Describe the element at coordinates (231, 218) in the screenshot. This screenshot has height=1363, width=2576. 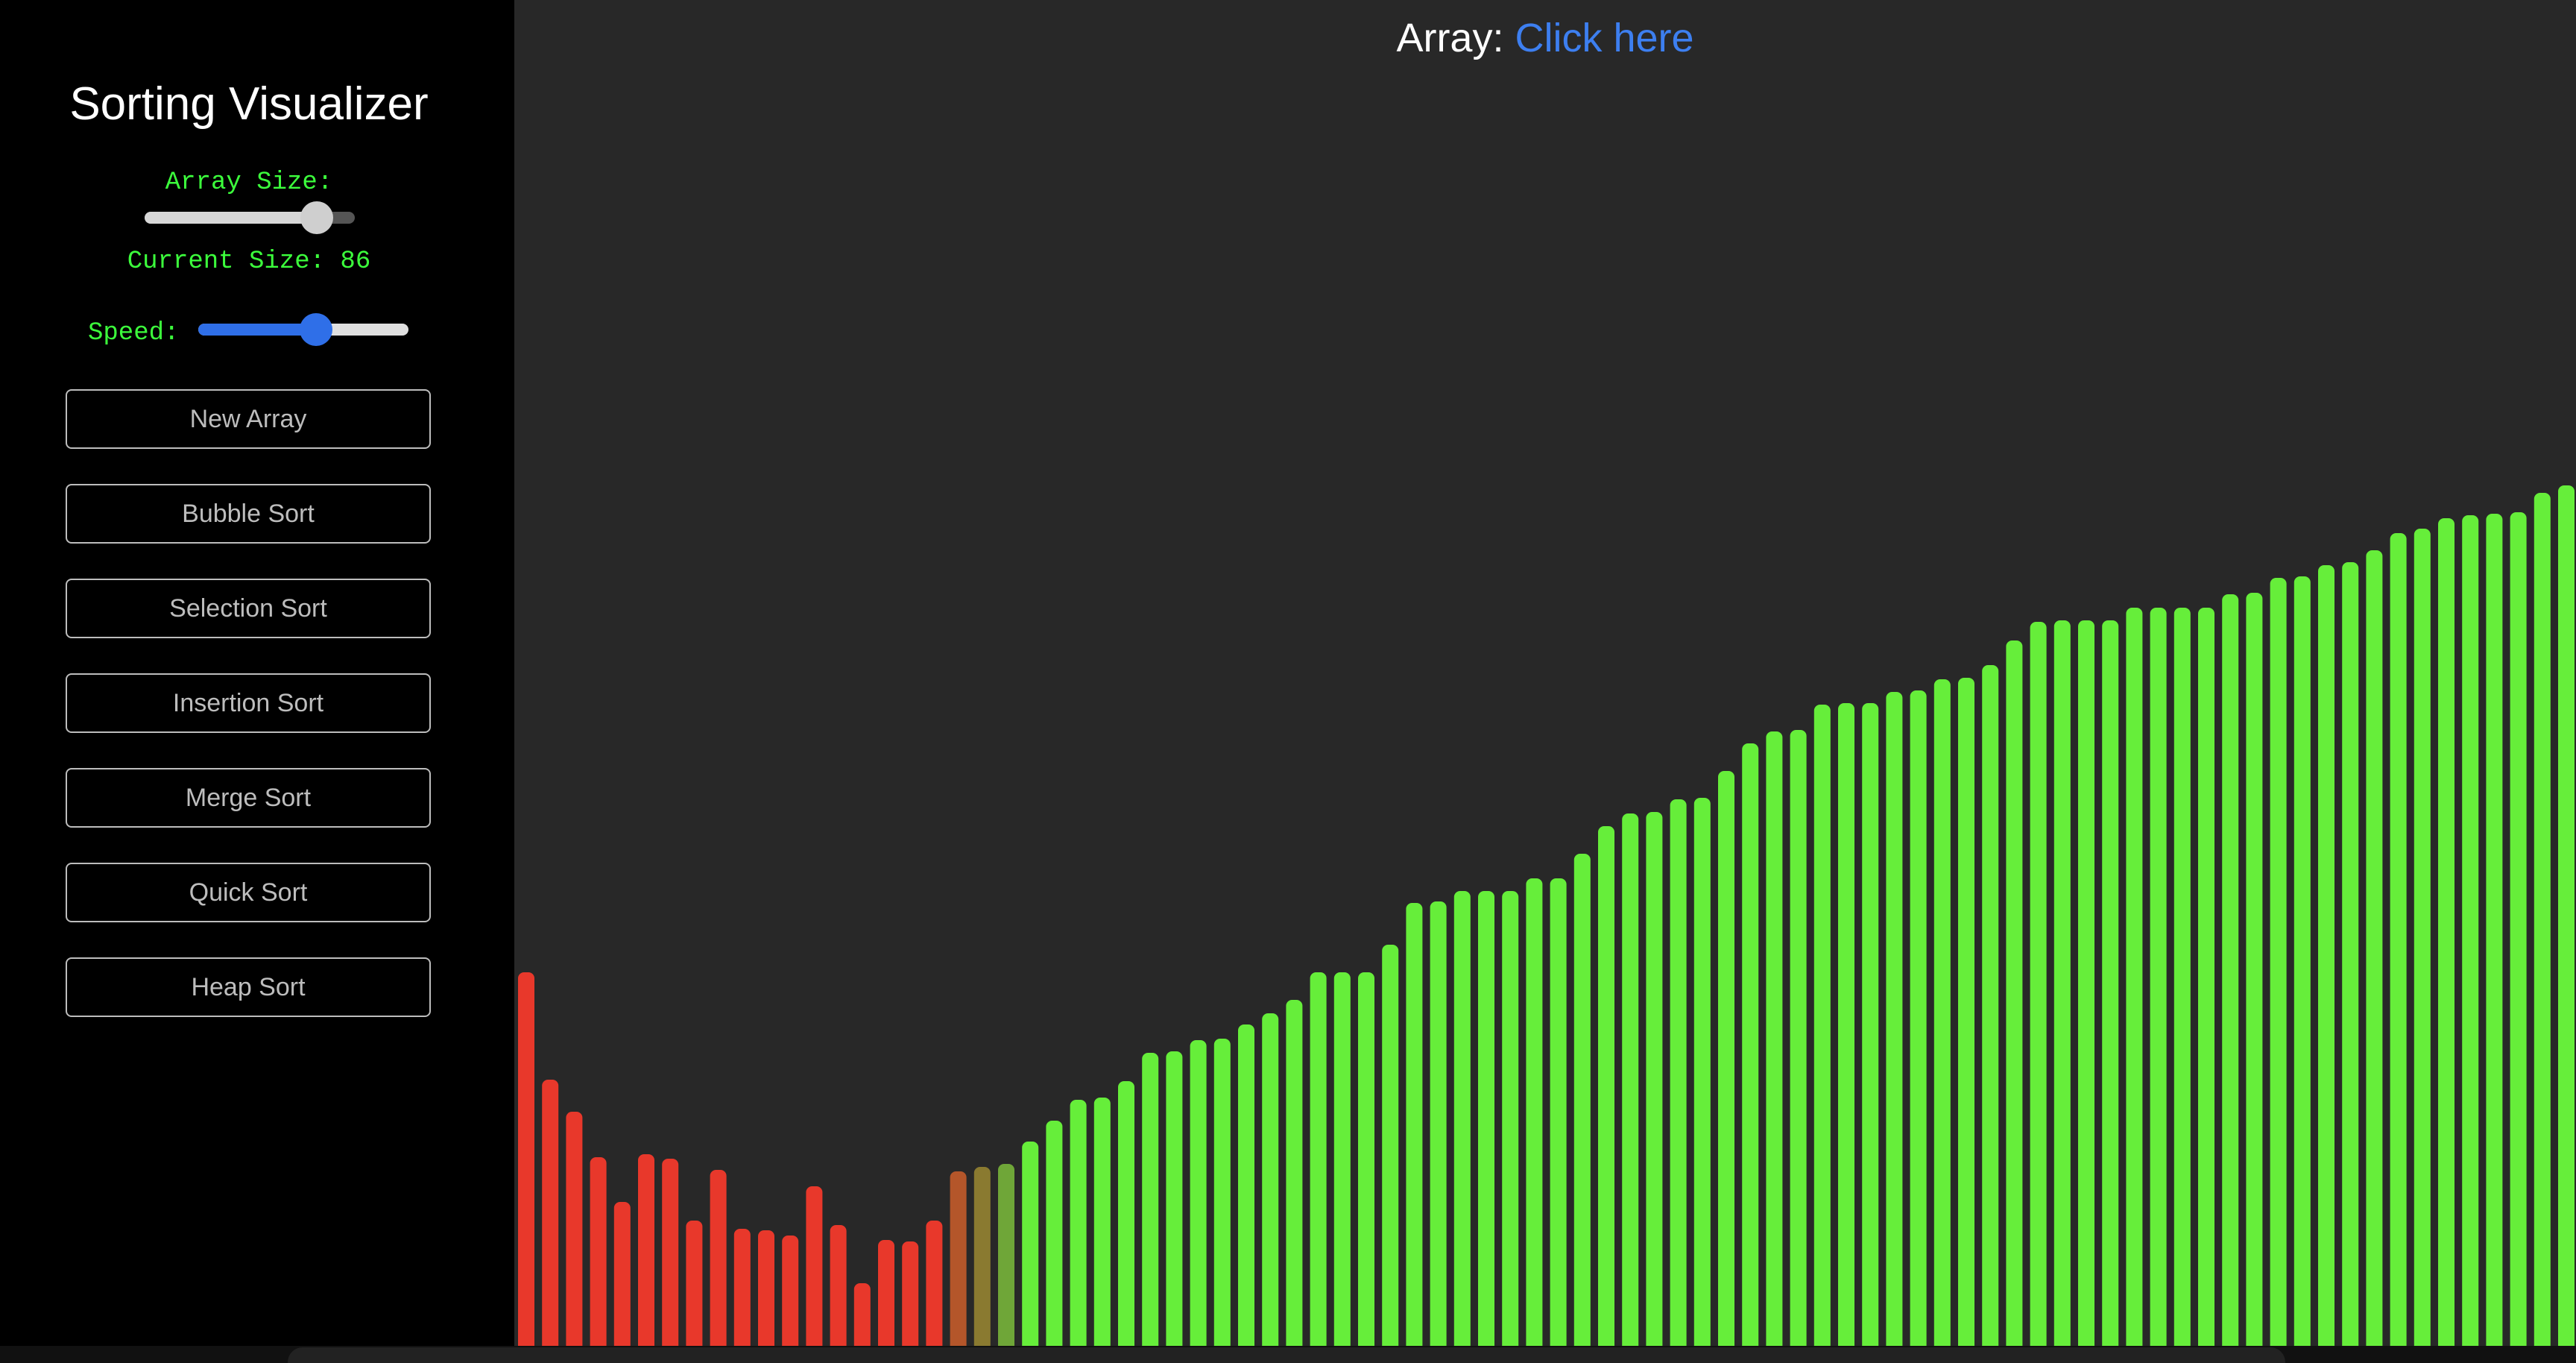
I see `array-size-slider-fill` at that location.